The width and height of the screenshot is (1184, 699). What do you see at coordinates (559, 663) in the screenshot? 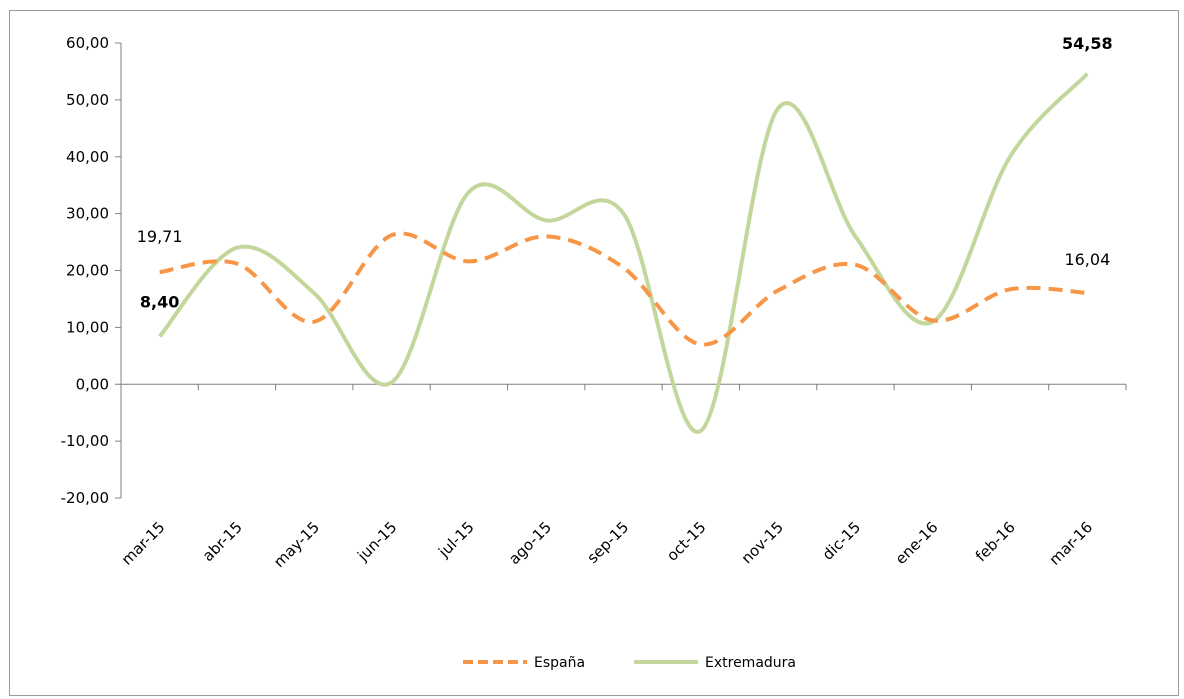
I see `legend-label: España` at bounding box center [559, 663].